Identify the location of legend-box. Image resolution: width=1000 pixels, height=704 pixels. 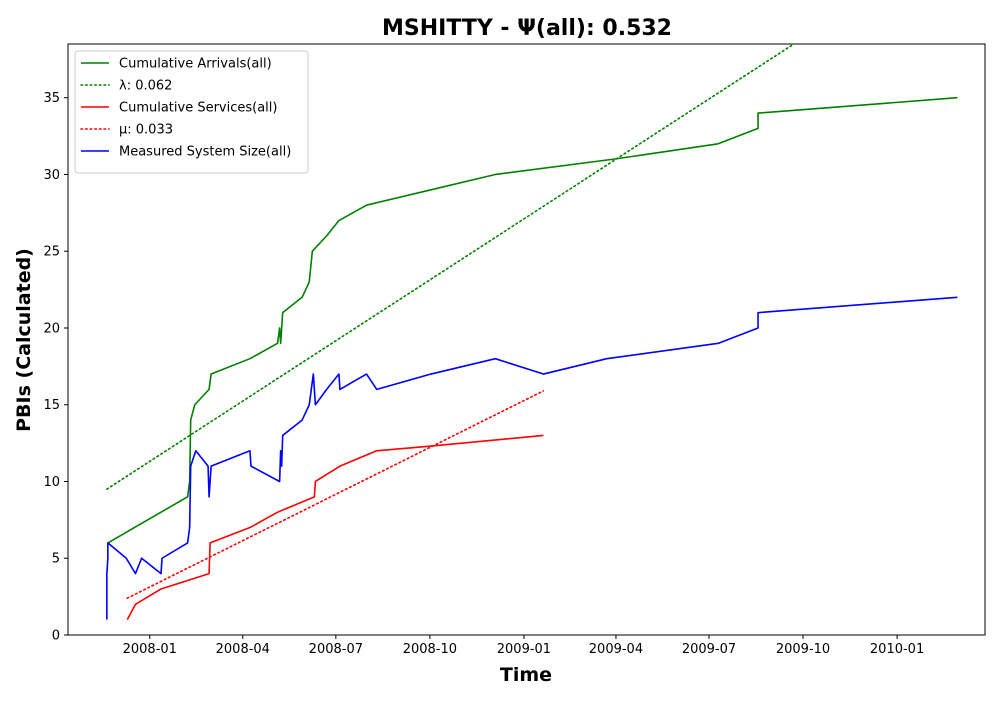
(191, 112).